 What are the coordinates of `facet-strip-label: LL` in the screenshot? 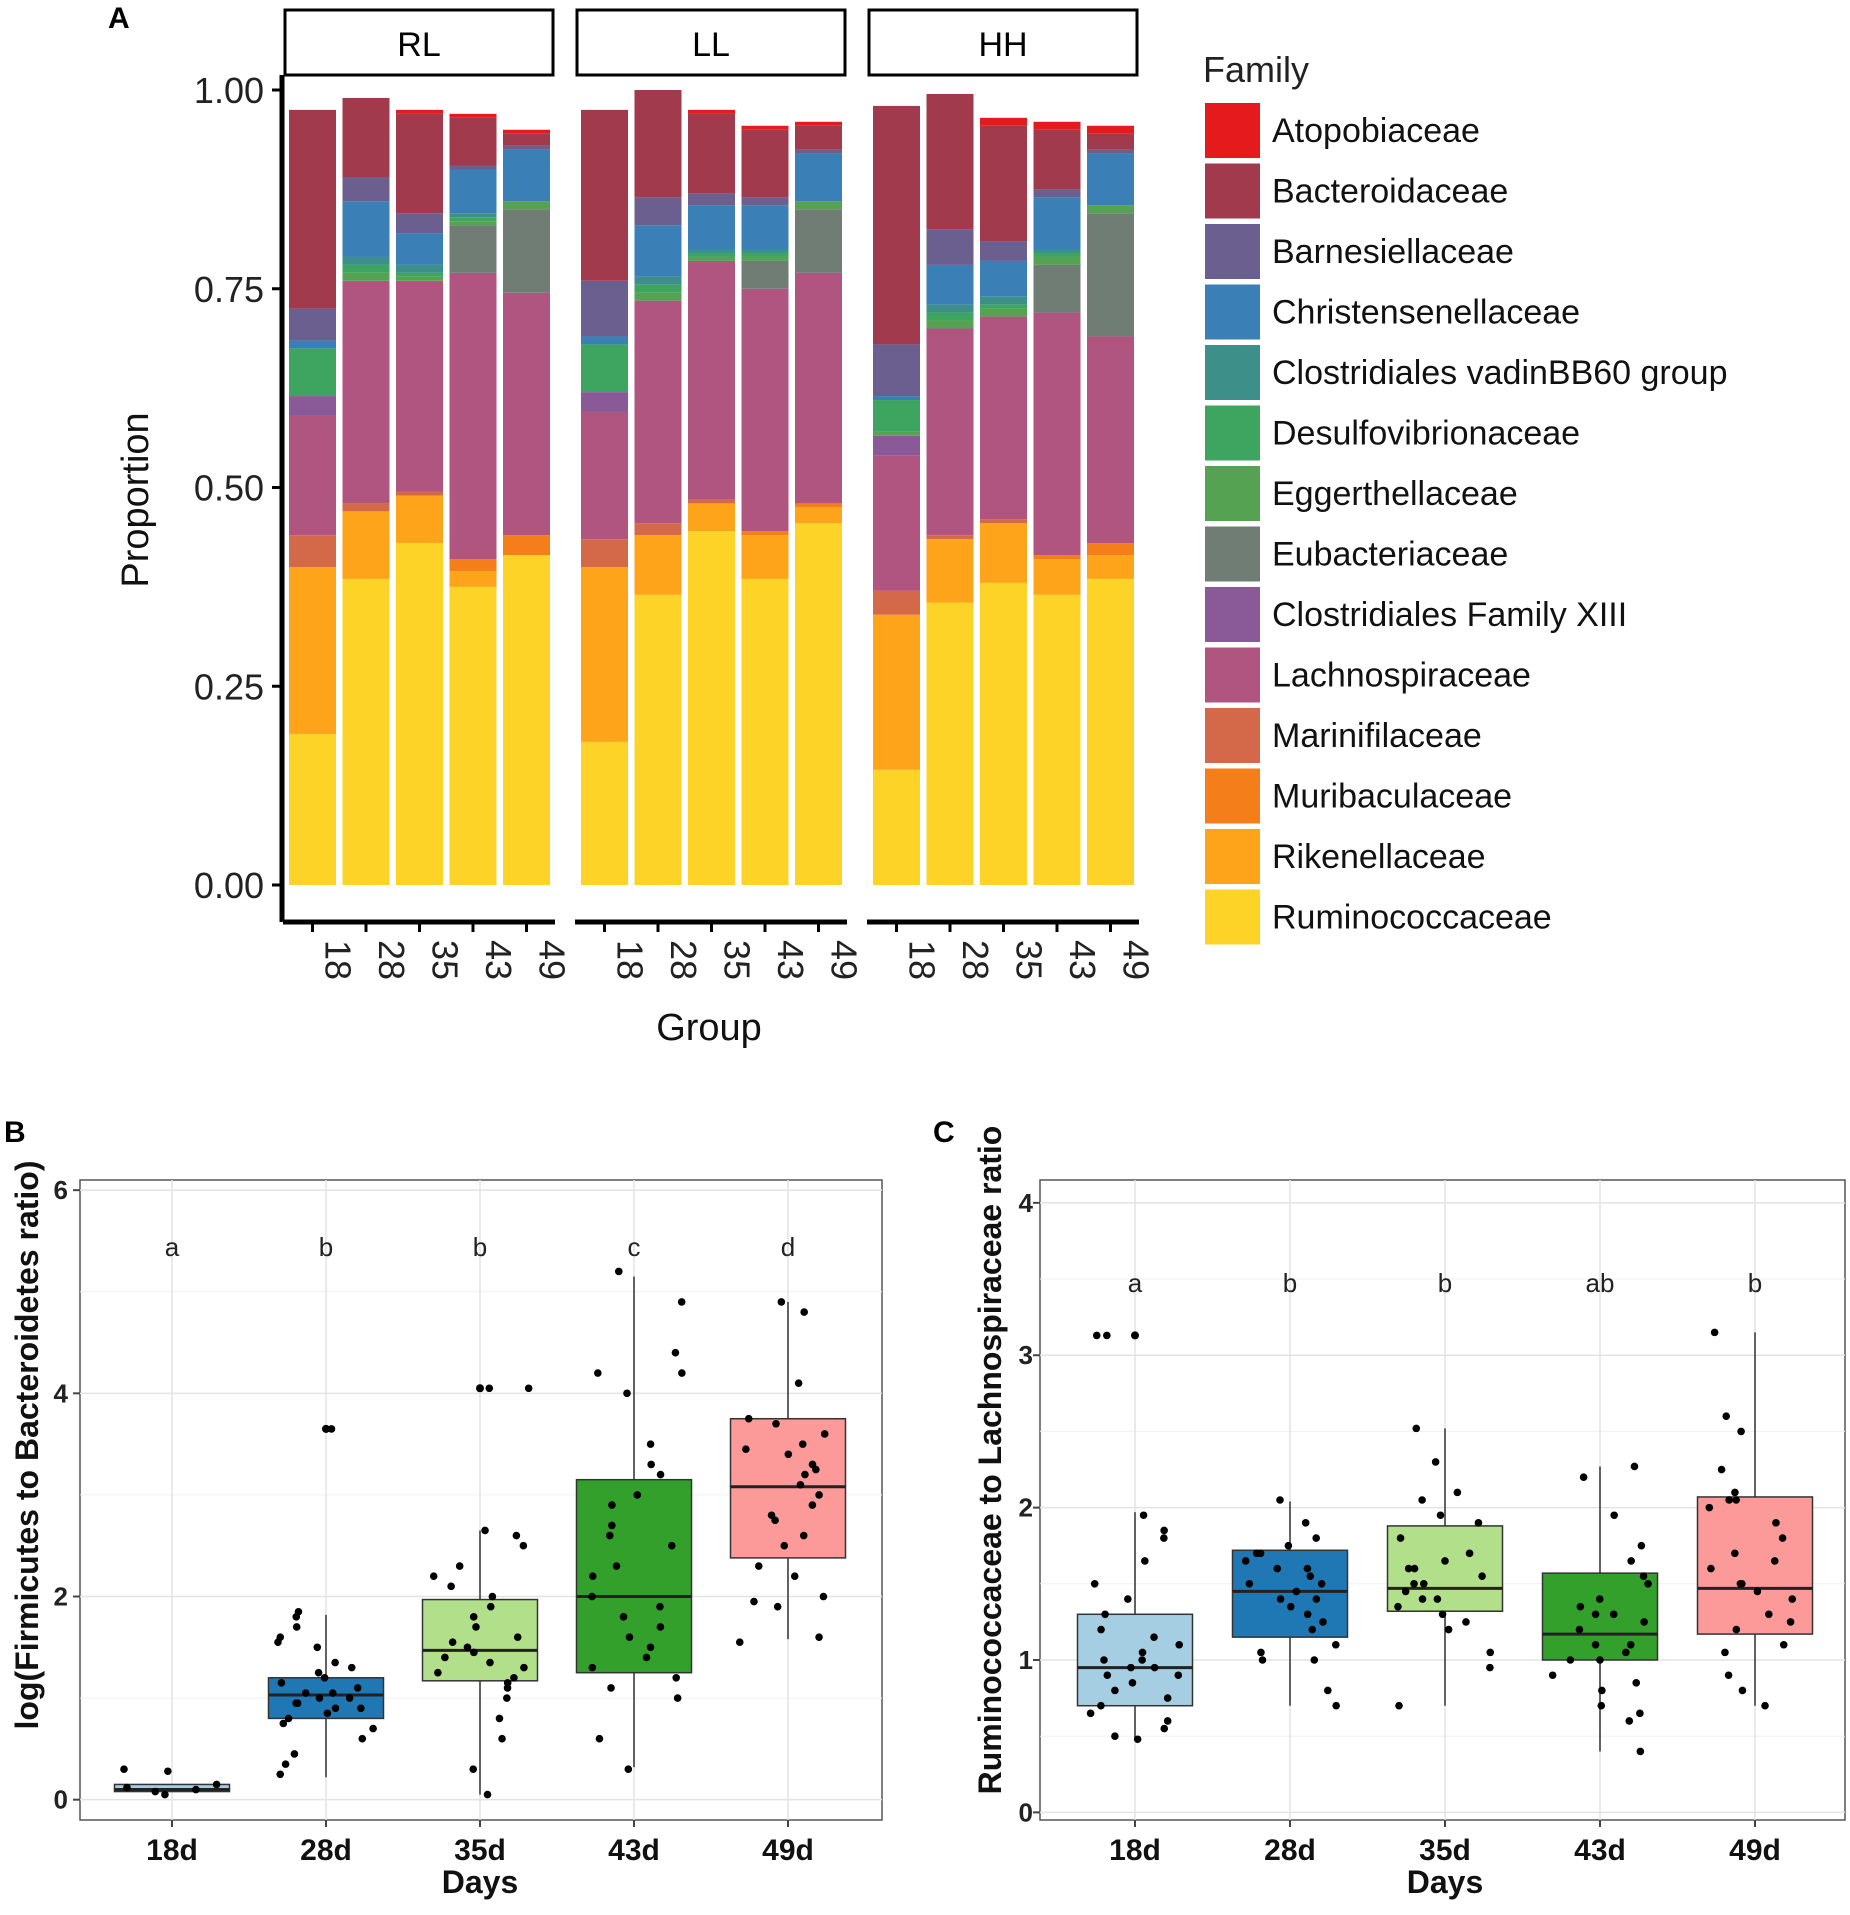 It's located at (711, 45).